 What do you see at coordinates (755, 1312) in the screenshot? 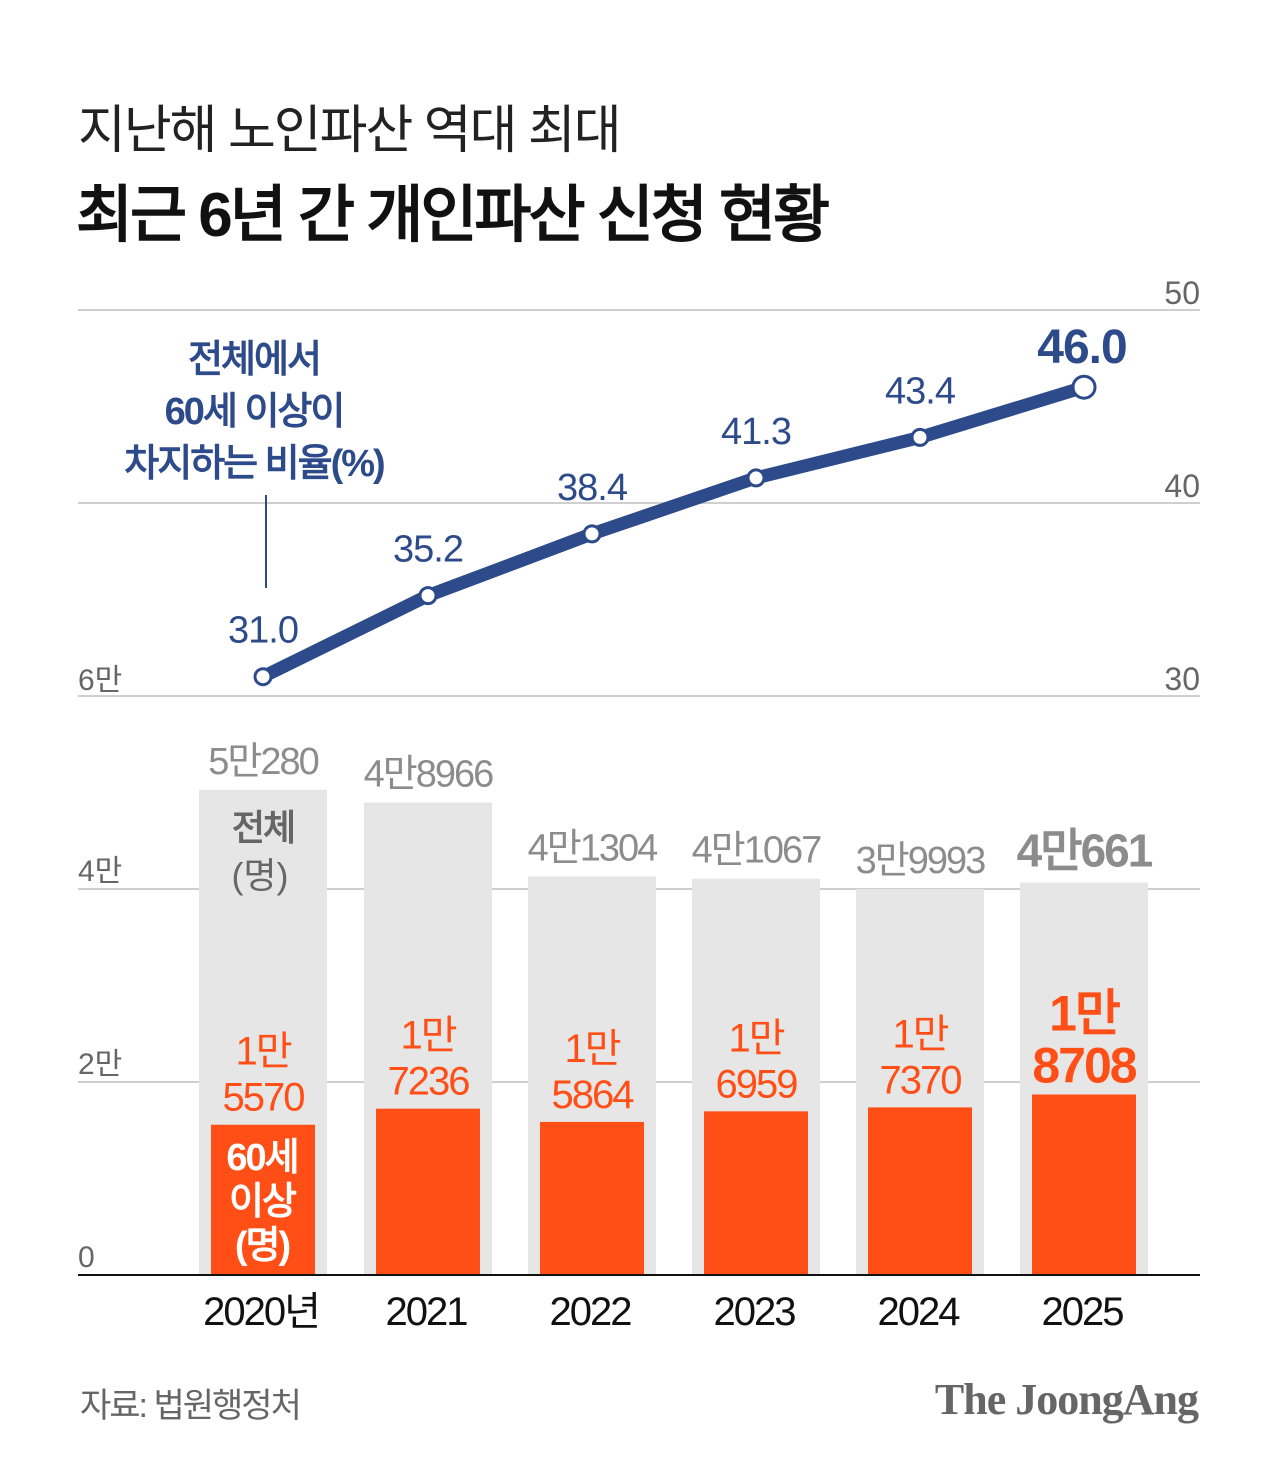
I see `x-tick-label: 2023` at bounding box center [755, 1312].